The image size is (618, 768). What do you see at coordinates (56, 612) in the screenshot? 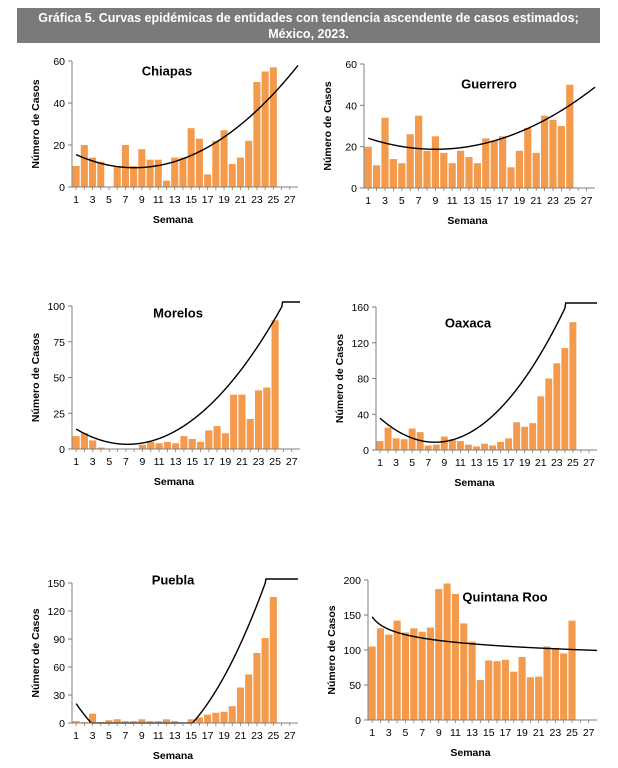
I see `y-tick-label: 120` at bounding box center [56, 612].